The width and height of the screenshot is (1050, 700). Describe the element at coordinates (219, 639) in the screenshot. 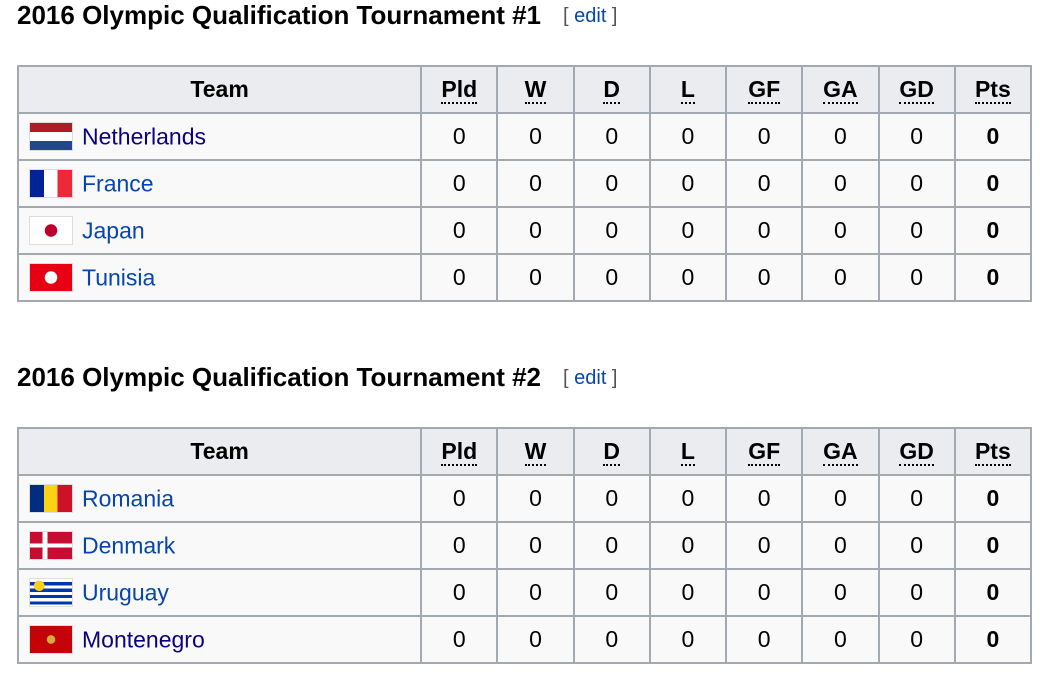

I see `team-cell: Montenegro` at that location.